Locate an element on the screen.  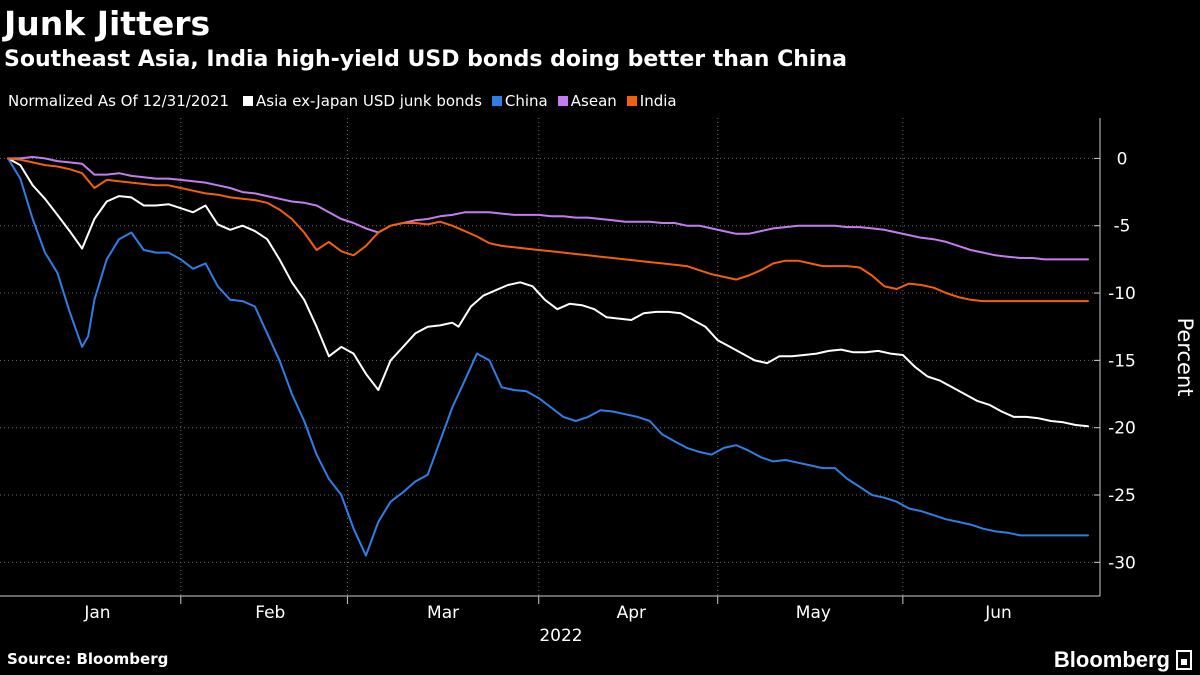
chart-title: Junk Jitters is located at coordinates (107, 23).